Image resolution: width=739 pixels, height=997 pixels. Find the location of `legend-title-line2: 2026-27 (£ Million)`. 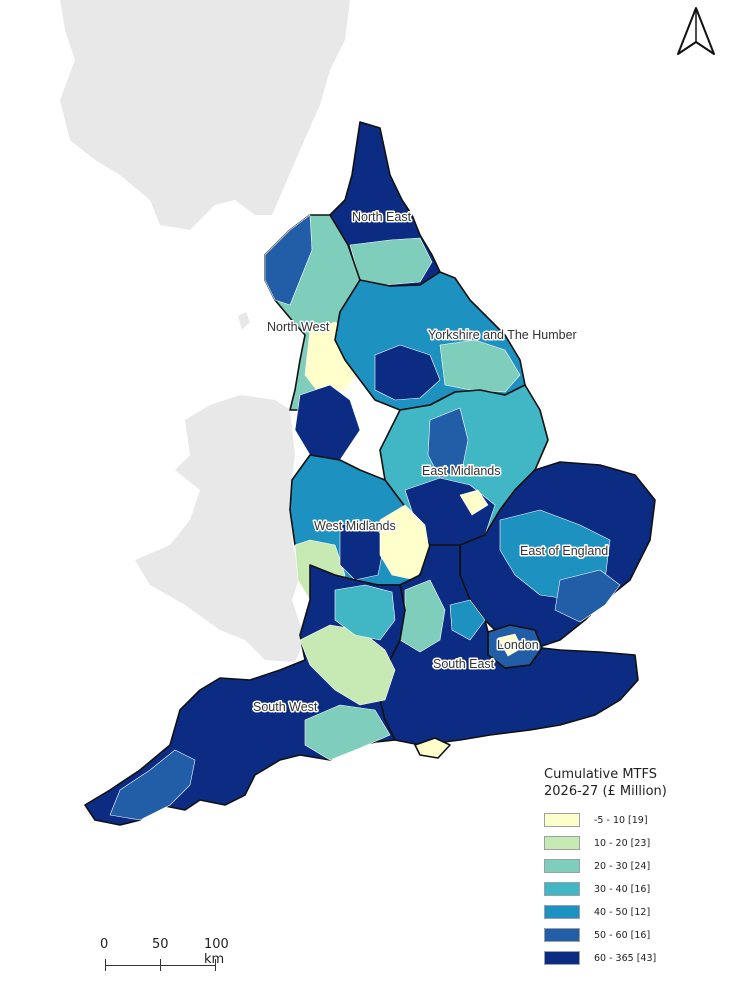

legend-title-line2: 2026-27 (£ Million) is located at coordinates (605, 791).